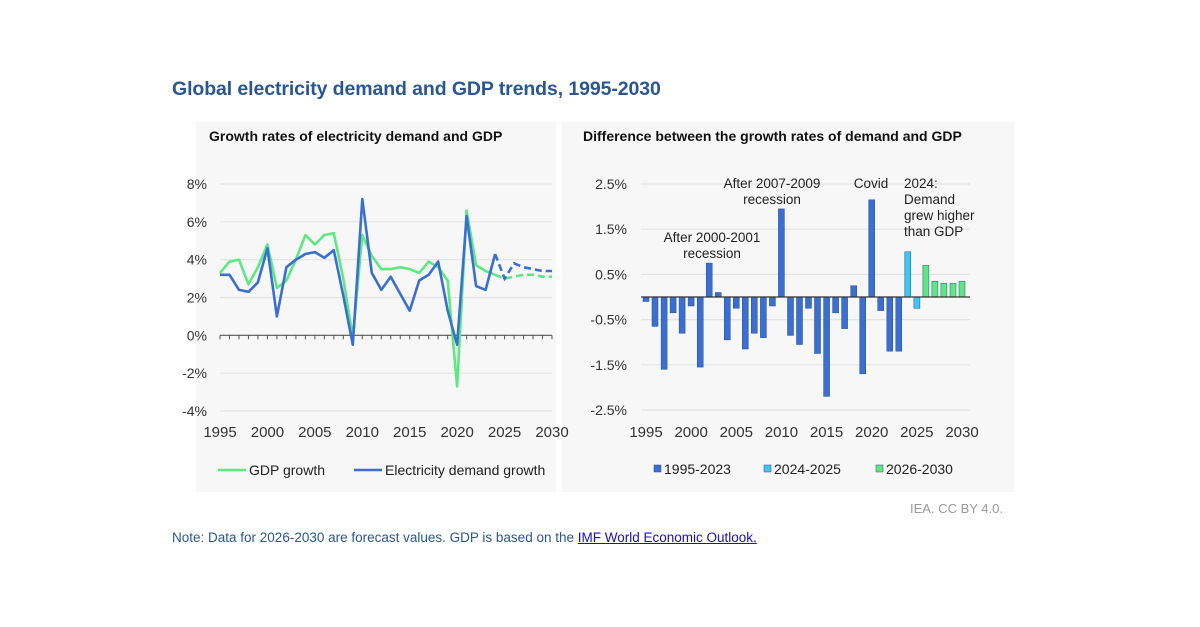 The height and width of the screenshot is (627, 1200). I want to click on legend-label: Electricity demand growth, so click(465, 470).